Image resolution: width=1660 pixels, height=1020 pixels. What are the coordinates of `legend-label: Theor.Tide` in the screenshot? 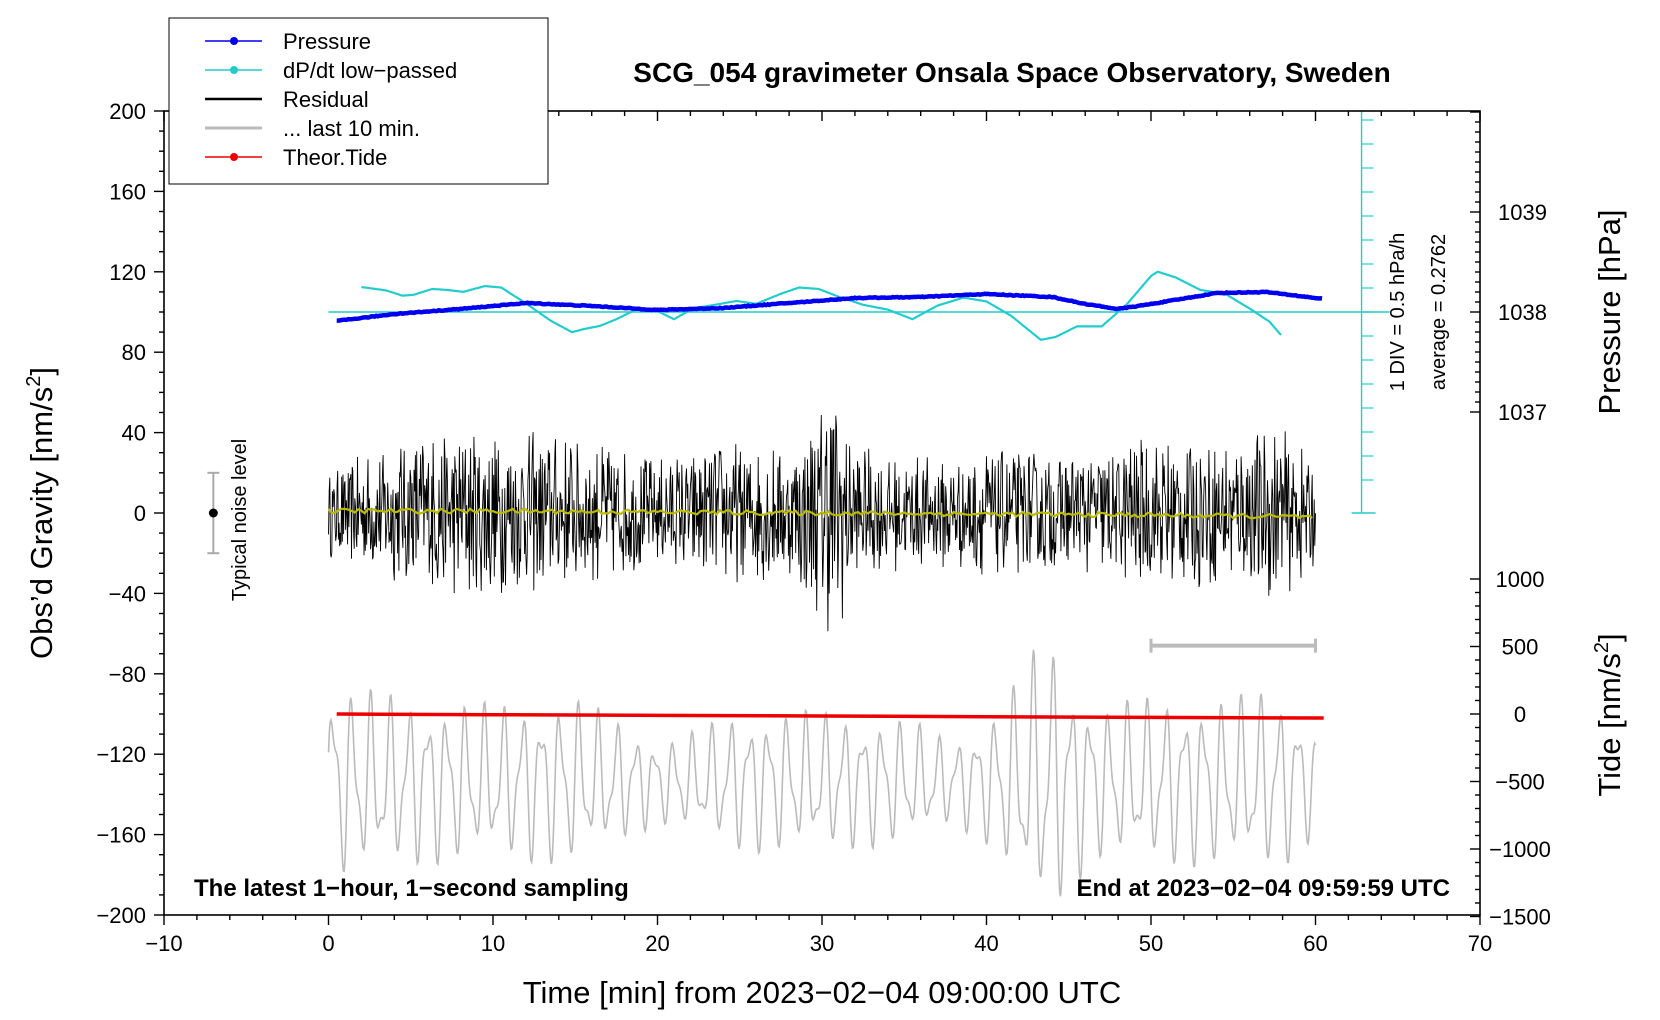 It's located at (335, 157).